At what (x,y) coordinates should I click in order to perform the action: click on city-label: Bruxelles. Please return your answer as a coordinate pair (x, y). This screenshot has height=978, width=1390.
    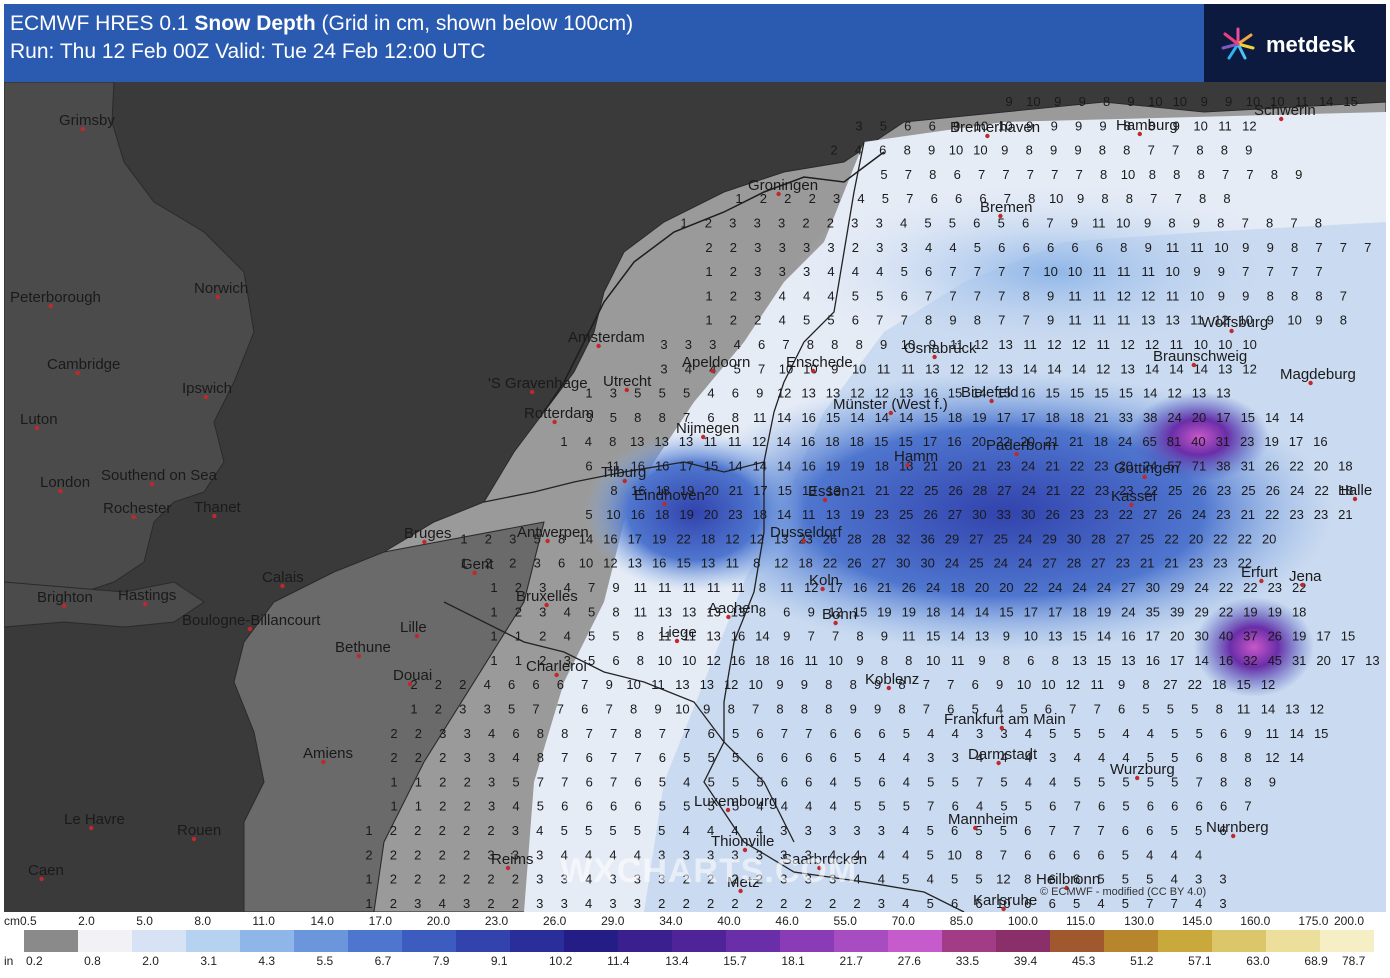
    Looking at the image, I should click on (547, 596).